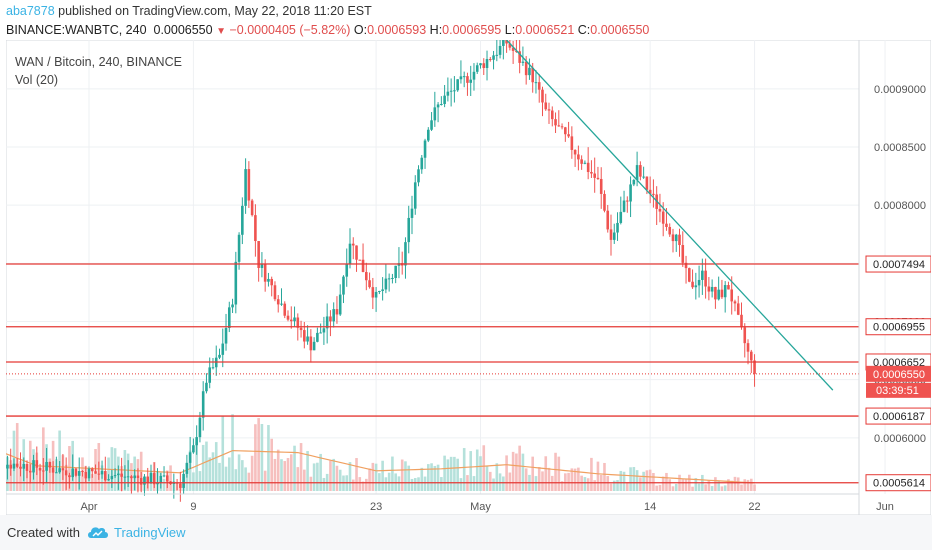  I want to click on countdown-label: 03:39:51, so click(897, 391).